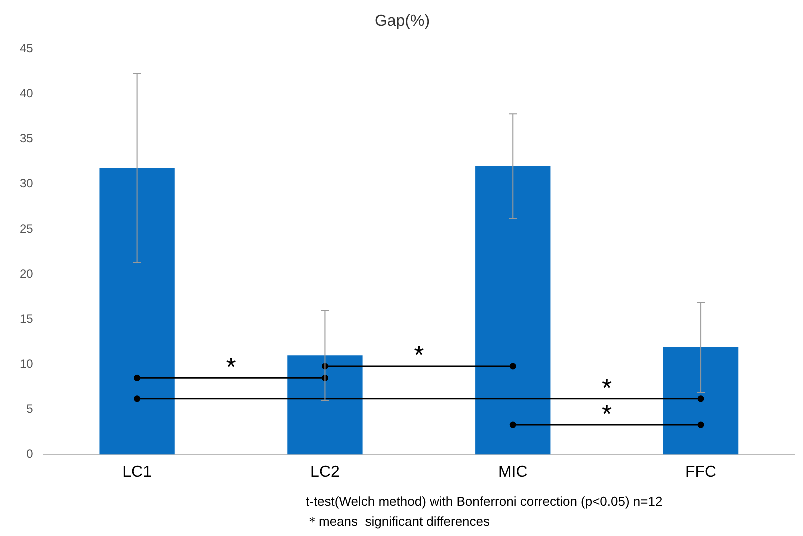 Image resolution: width=803 pixels, height=536 pixels. What do you see at coordinates (398, 522) in the screenshot?
I see `text: ＊means significant differences` at bounding box center [398, 522].